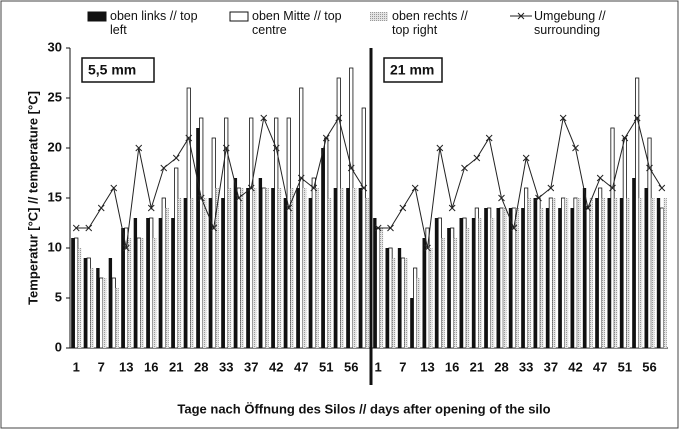  Describe the element at coordinates (452, 366) in the screenshot. I see `x-tick-label: 16` at that location.